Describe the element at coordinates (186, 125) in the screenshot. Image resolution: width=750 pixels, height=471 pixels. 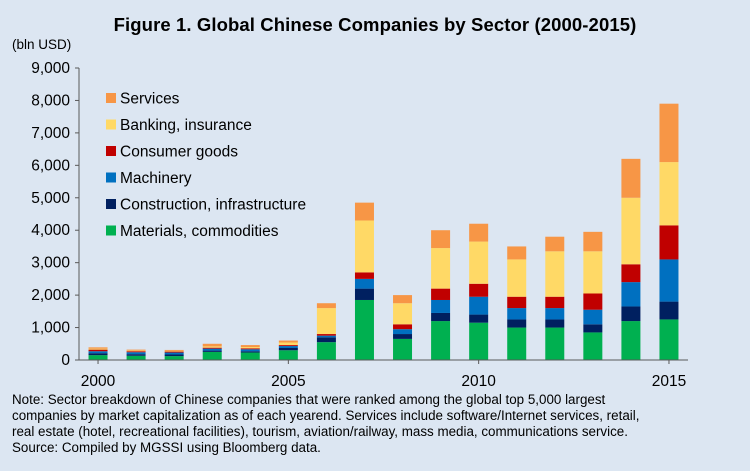
I see `legend-label-4: Banking, insurance` at that location.